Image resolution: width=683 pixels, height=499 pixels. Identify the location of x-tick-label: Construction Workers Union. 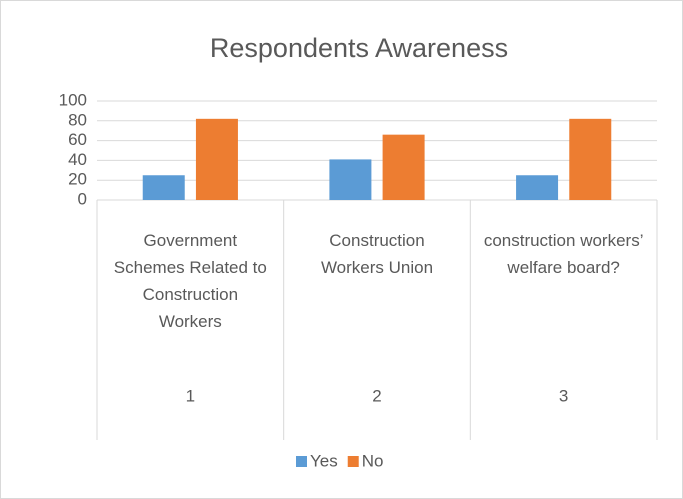
(377, 254).